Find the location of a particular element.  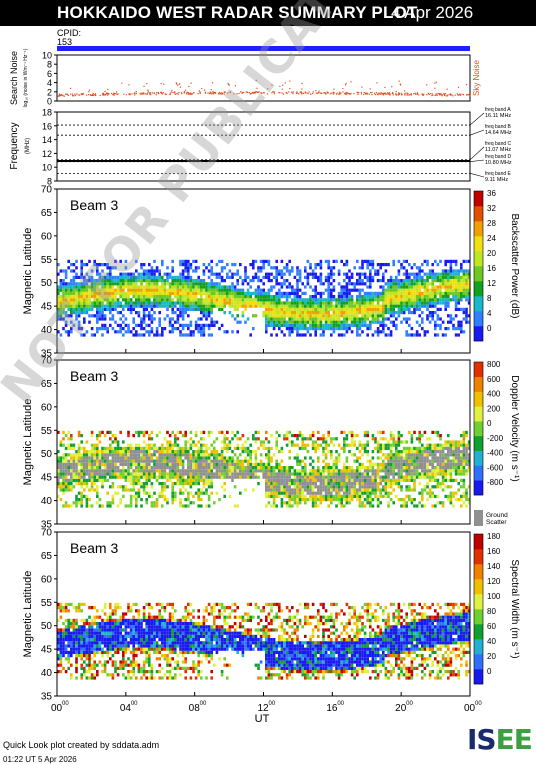

power-ytick-label: 55 is located at coordinates (47, 260).